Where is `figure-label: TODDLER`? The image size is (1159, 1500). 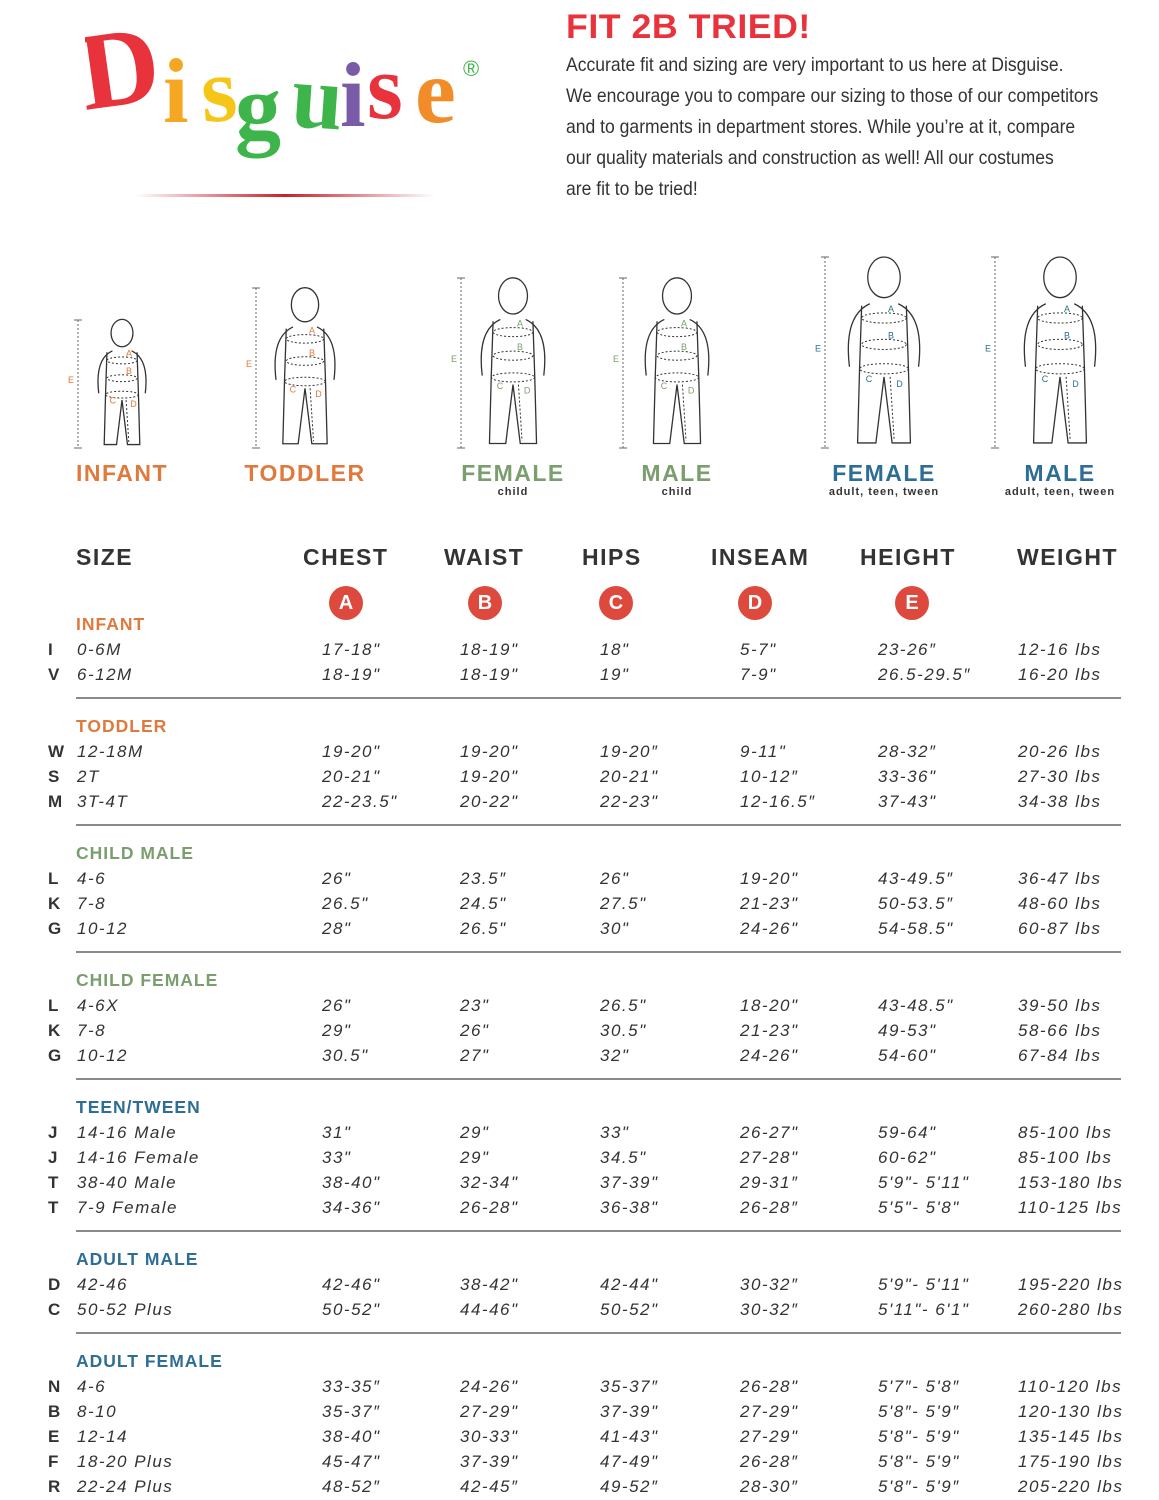 figure-label: TODDLER is located at coordinates (305, 473).